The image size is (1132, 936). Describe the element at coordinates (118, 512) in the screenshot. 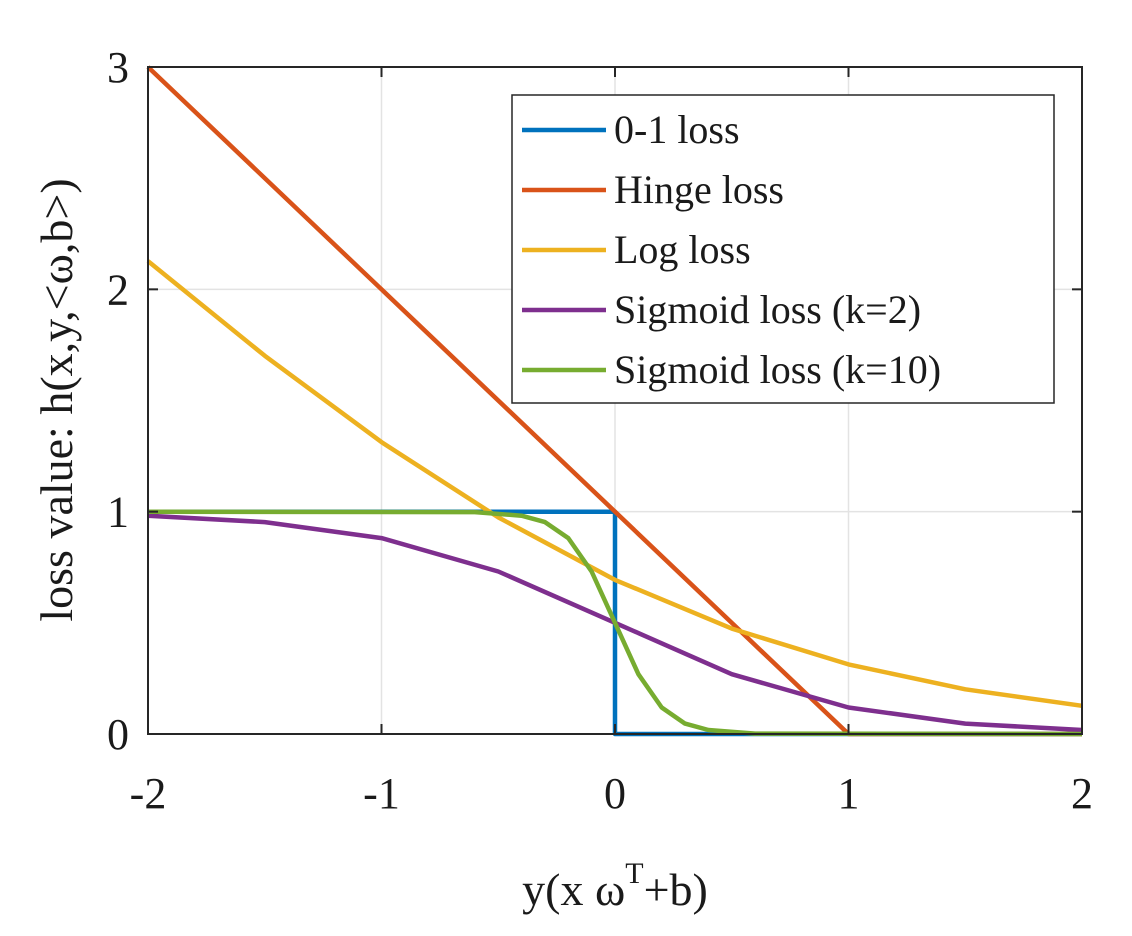

I see `y-tick-label: 1` at that location.